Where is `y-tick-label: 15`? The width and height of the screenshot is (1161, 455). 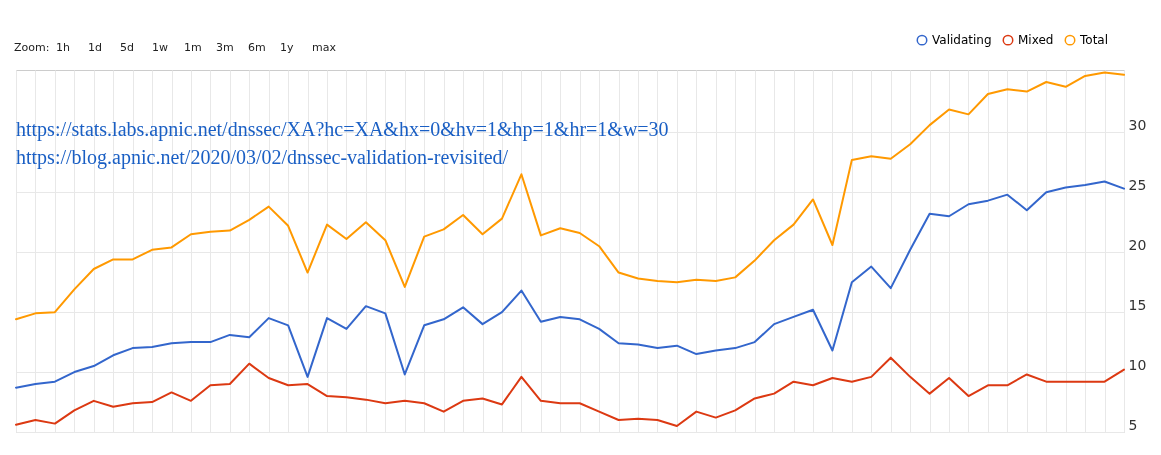
y-tick-label: 15 is located at coordinates (1137, 304).